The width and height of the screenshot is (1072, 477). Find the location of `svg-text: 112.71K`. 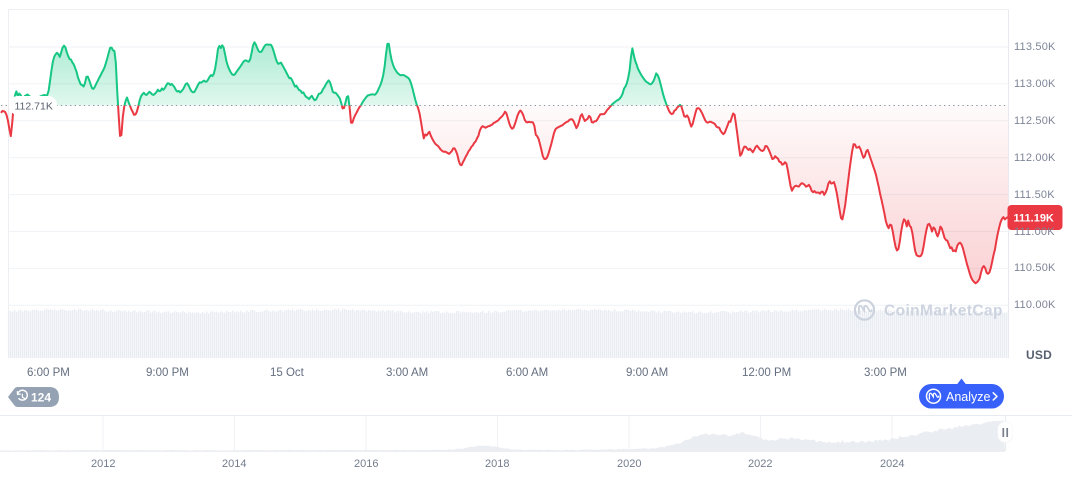

svg-text: 112.71K is located at coordinates (34, 107).